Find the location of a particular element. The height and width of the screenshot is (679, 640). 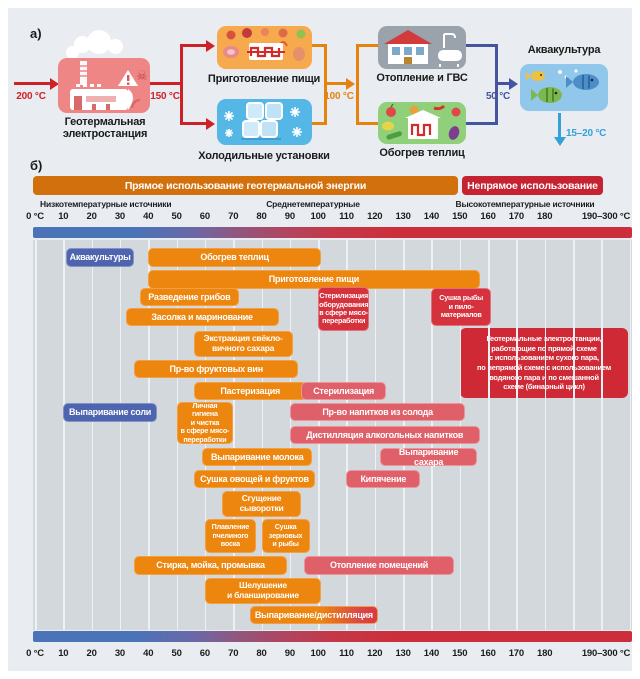

food-icons is located at coordinates (264, 44).